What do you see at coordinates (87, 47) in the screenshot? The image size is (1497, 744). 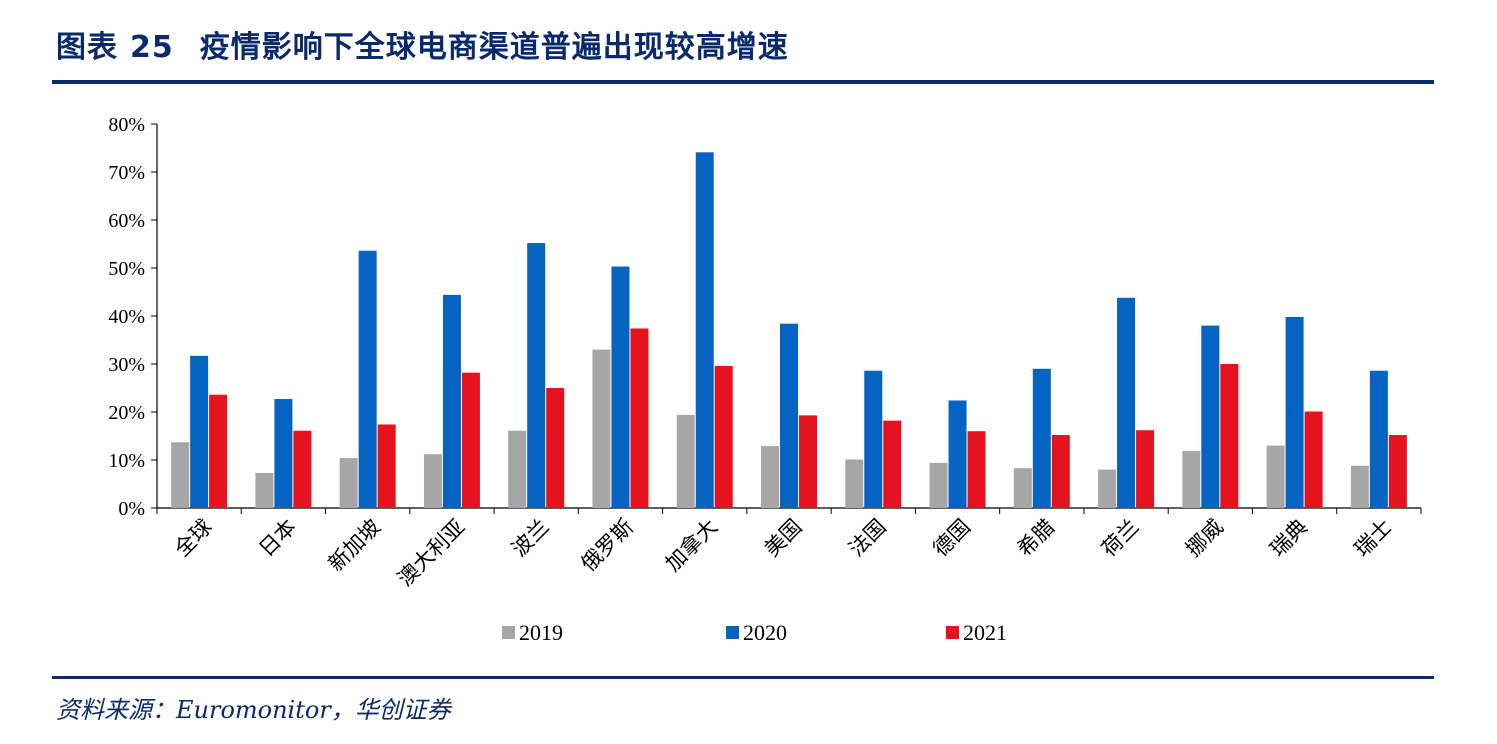 I see `figure-label: 图表` at bounding box center [87, 47].